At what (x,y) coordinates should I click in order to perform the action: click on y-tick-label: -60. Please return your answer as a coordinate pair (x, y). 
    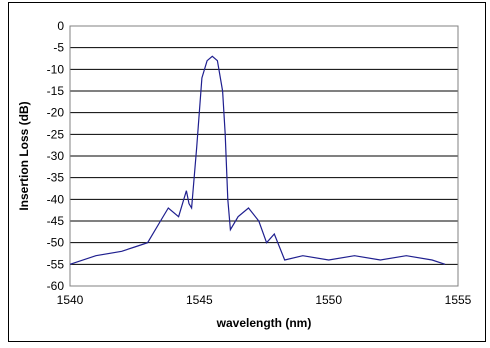
    Looking at the image, I should click on (56, 286).